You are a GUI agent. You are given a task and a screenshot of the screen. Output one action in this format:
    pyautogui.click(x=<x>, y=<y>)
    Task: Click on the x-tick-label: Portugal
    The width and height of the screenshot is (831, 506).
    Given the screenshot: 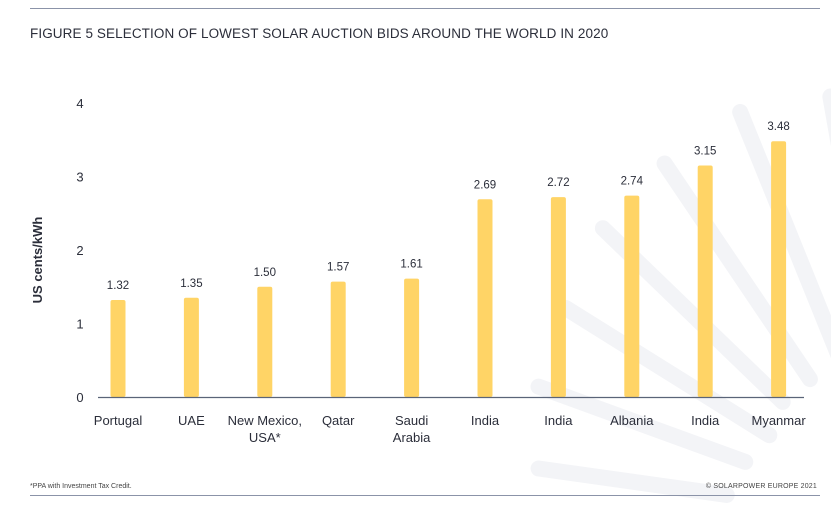 What is the action you would take?
    pyautogui.click(x=118, y=420)
    